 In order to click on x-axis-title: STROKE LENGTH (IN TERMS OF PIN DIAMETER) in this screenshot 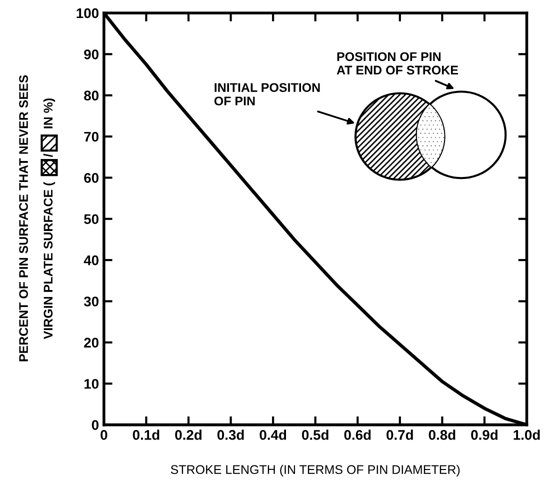, I will do `click(315, 470)`.